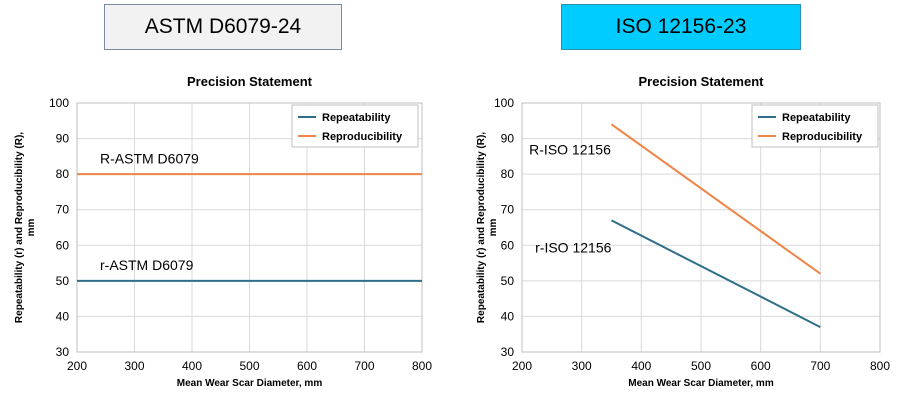 Image resolution: width=901 pixels, height=401 pixels. I want to click on series-annotation: R-ASTM D6079, so click(149, 158).